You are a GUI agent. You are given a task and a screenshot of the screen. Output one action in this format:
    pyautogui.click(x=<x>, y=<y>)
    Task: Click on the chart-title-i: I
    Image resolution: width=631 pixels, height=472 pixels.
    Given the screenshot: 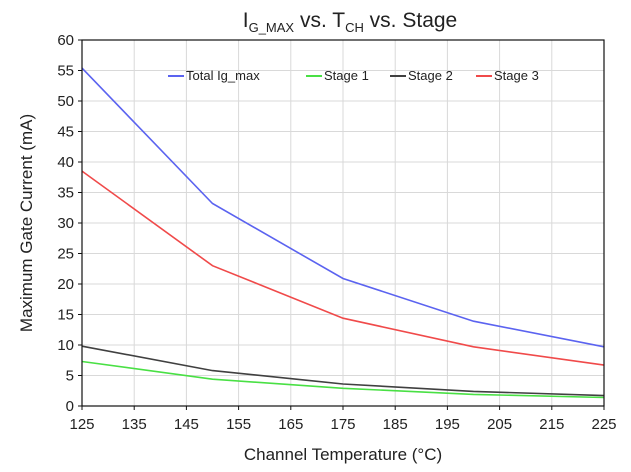 What is the action you would take?
    pyautogui.click(x=246, y=20)
    